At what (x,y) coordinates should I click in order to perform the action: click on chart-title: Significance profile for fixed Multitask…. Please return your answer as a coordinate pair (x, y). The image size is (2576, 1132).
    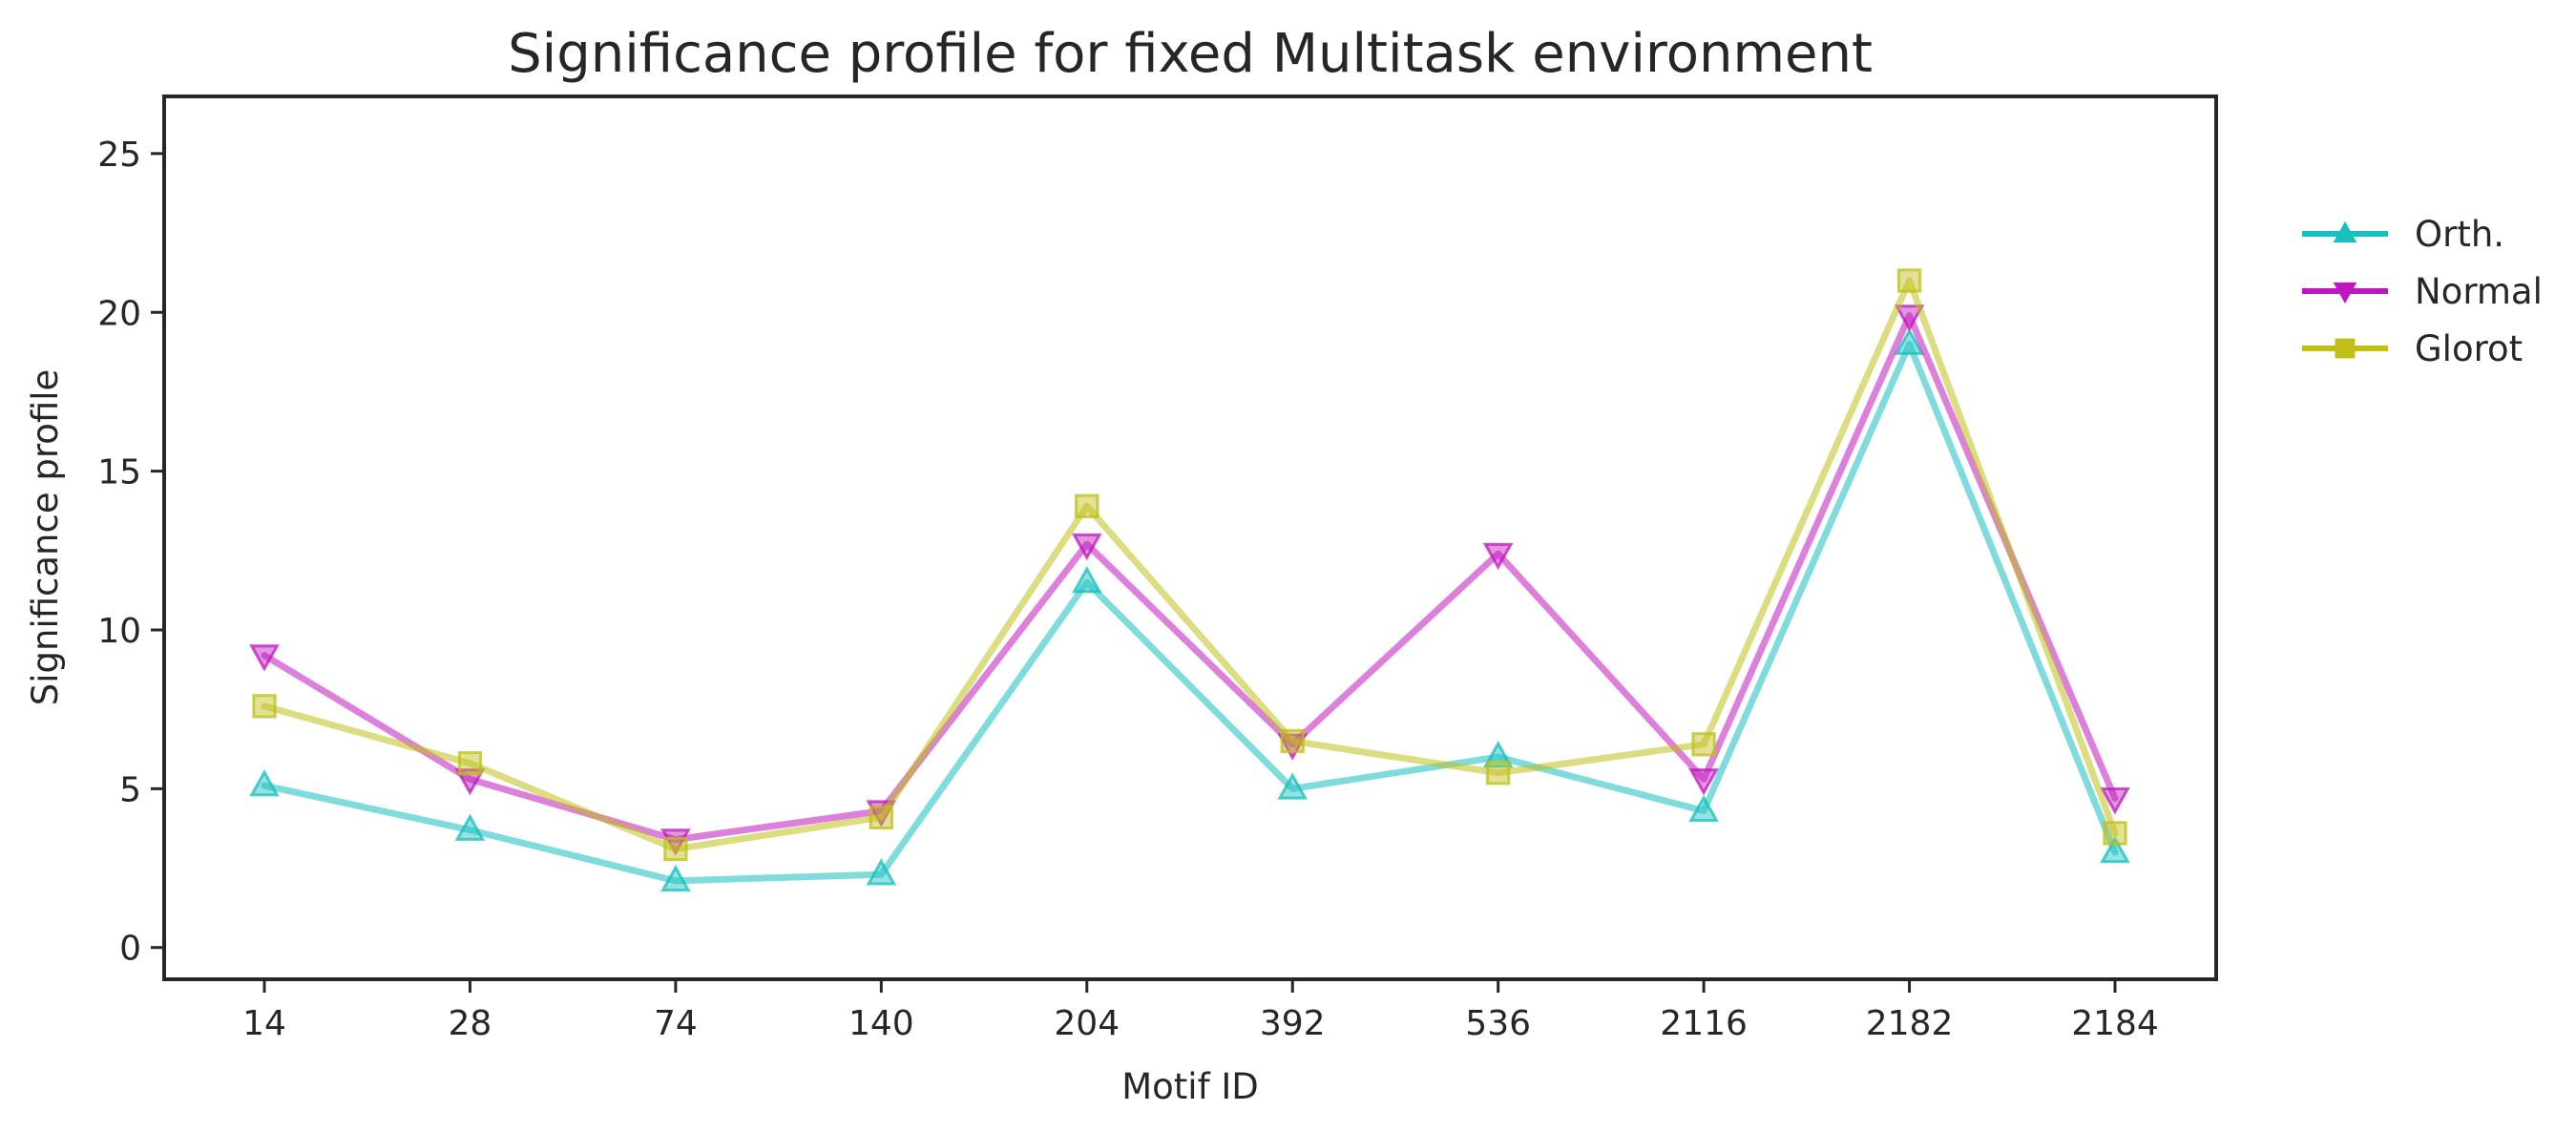
    Looking at the image, I should click on (1190, 54).